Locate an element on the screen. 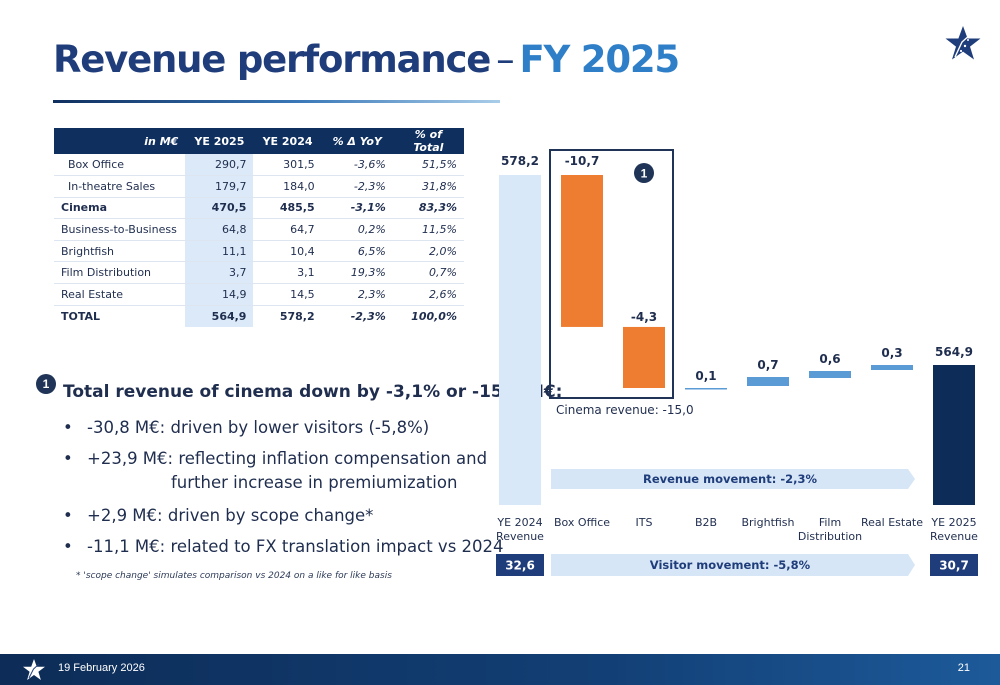  category-label: ITS is located at coordinates (644, 522).